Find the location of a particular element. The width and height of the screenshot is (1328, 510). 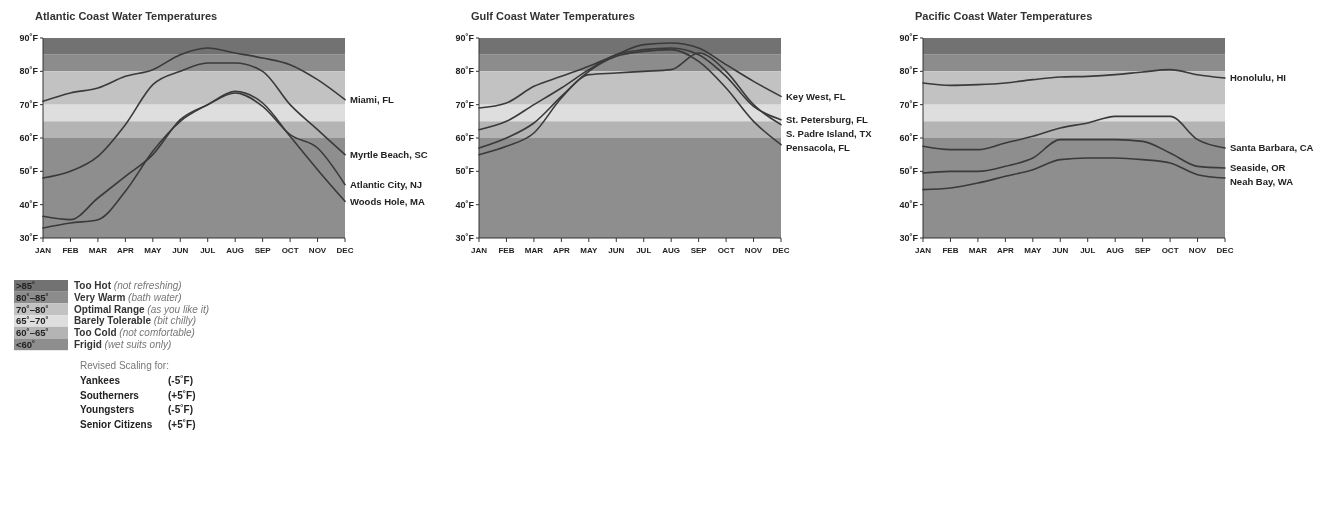

series-label: Neah Bay, WA is located at coordinates (1262, 182).